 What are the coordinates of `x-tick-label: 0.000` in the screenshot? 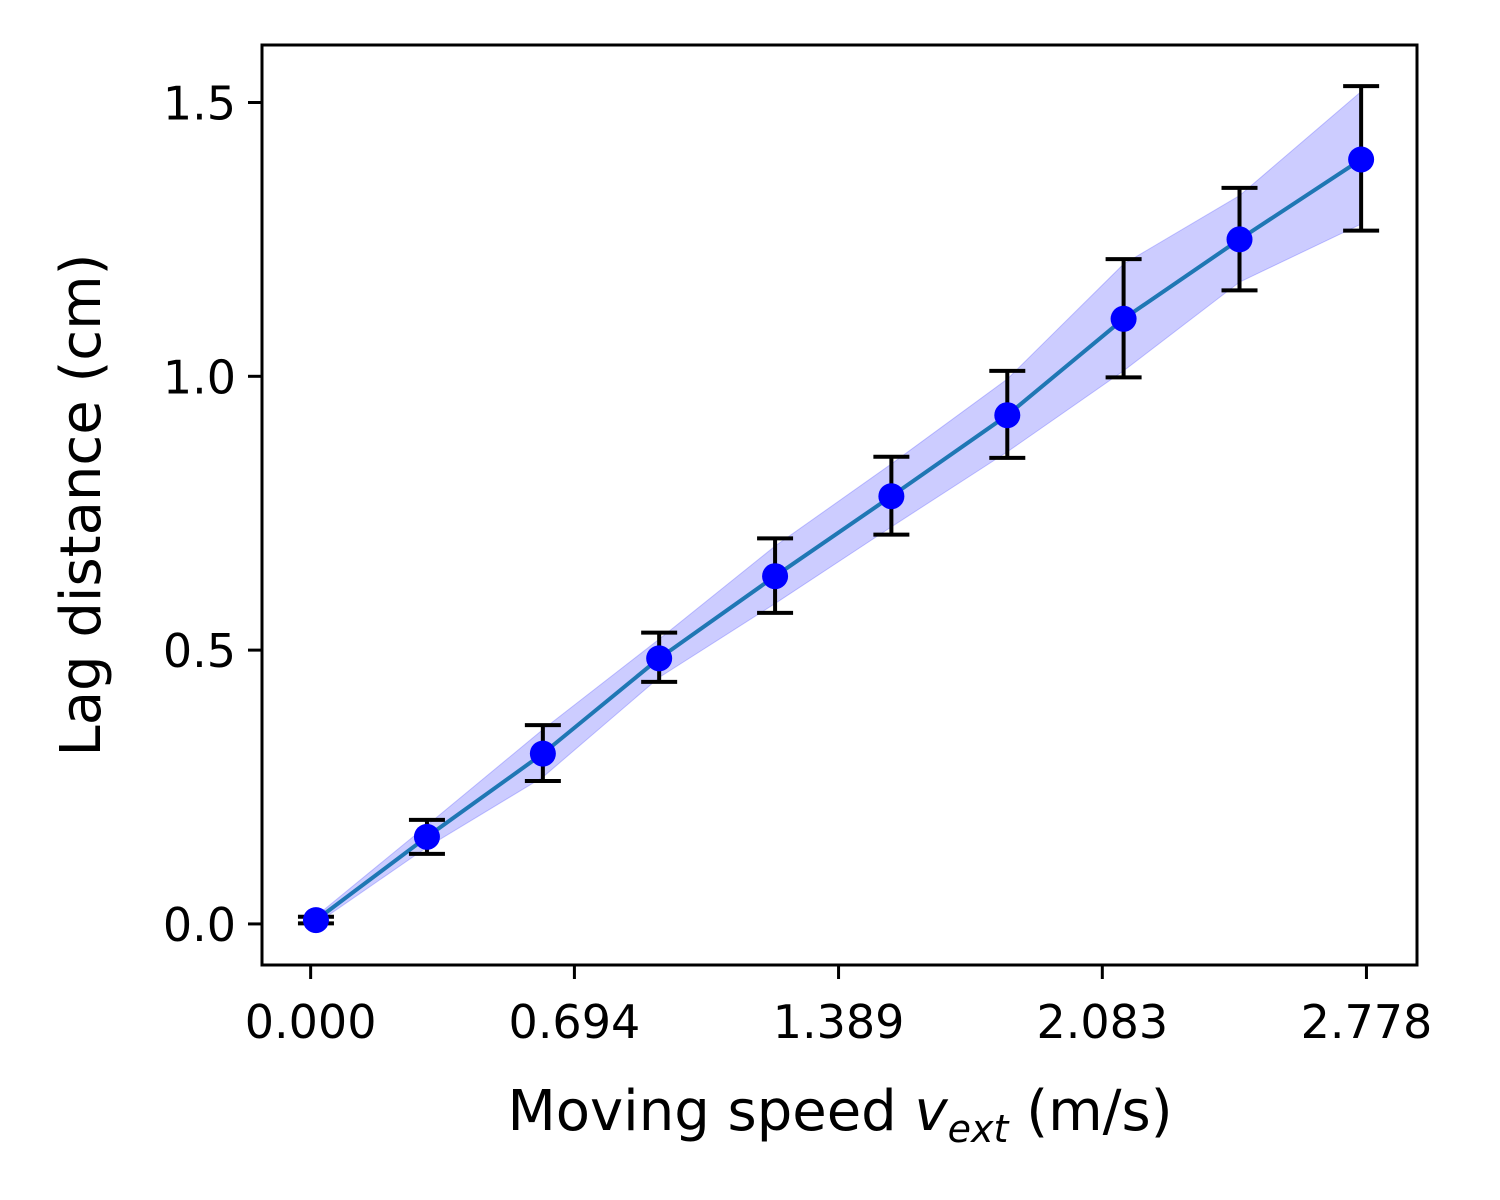 It's located at (311, 1022).